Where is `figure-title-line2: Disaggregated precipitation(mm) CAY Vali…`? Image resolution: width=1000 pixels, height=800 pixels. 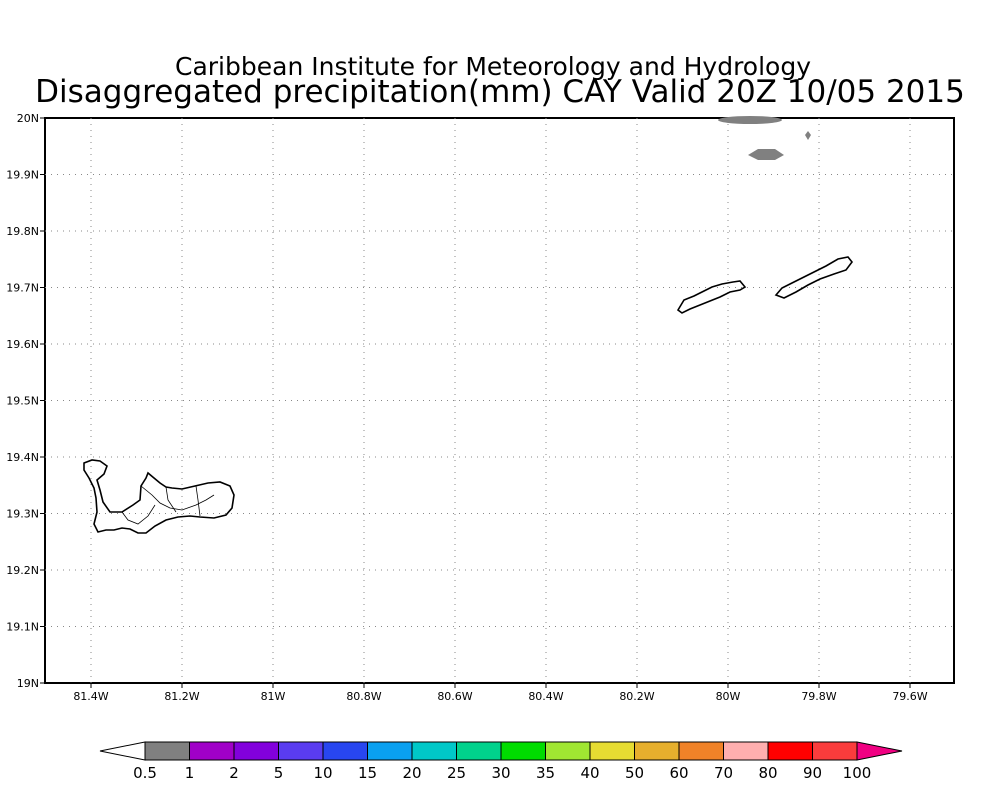
figure-title-line2: Disaggregated precipitation(mm) CAY Vali… is located at coordinates (500, 92).